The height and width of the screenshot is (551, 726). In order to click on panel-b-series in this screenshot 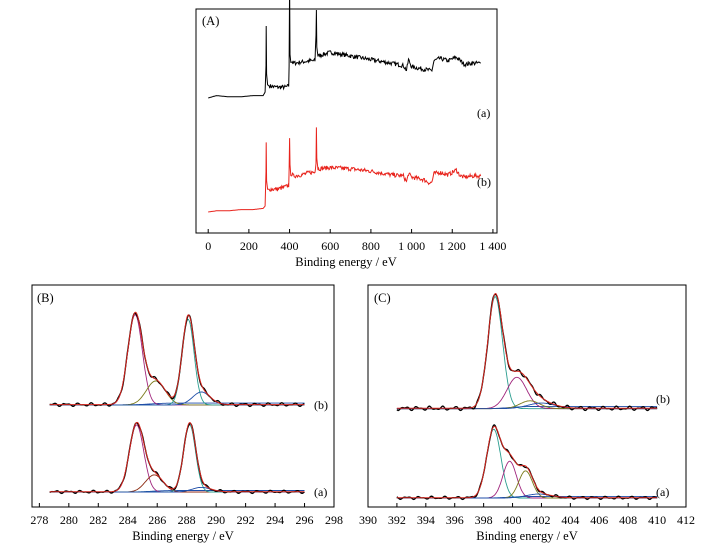, I will do `click(177, 403)`.